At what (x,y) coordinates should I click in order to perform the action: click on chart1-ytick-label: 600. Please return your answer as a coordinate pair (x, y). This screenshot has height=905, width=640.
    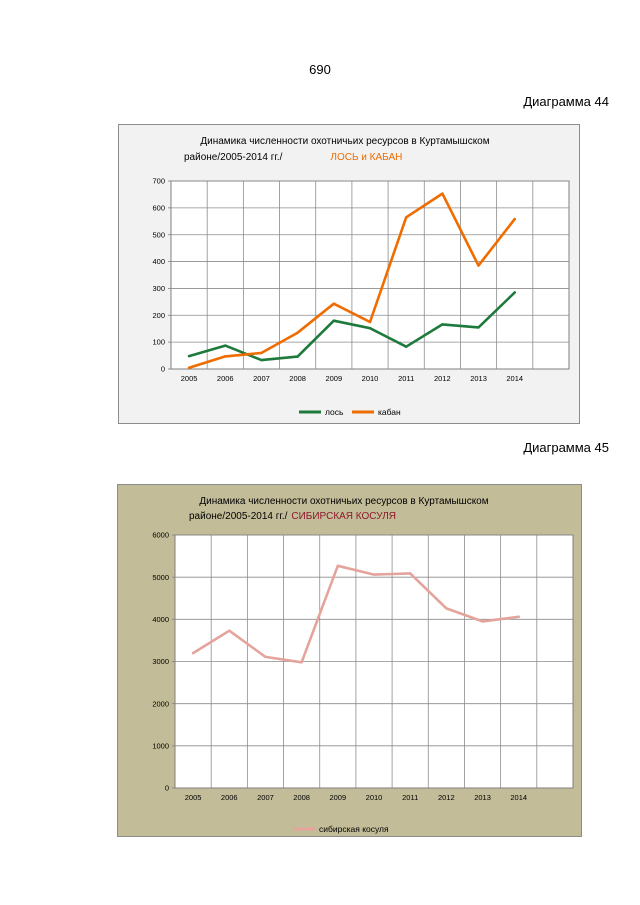
    Looking at the image, I should click on (158, 207).